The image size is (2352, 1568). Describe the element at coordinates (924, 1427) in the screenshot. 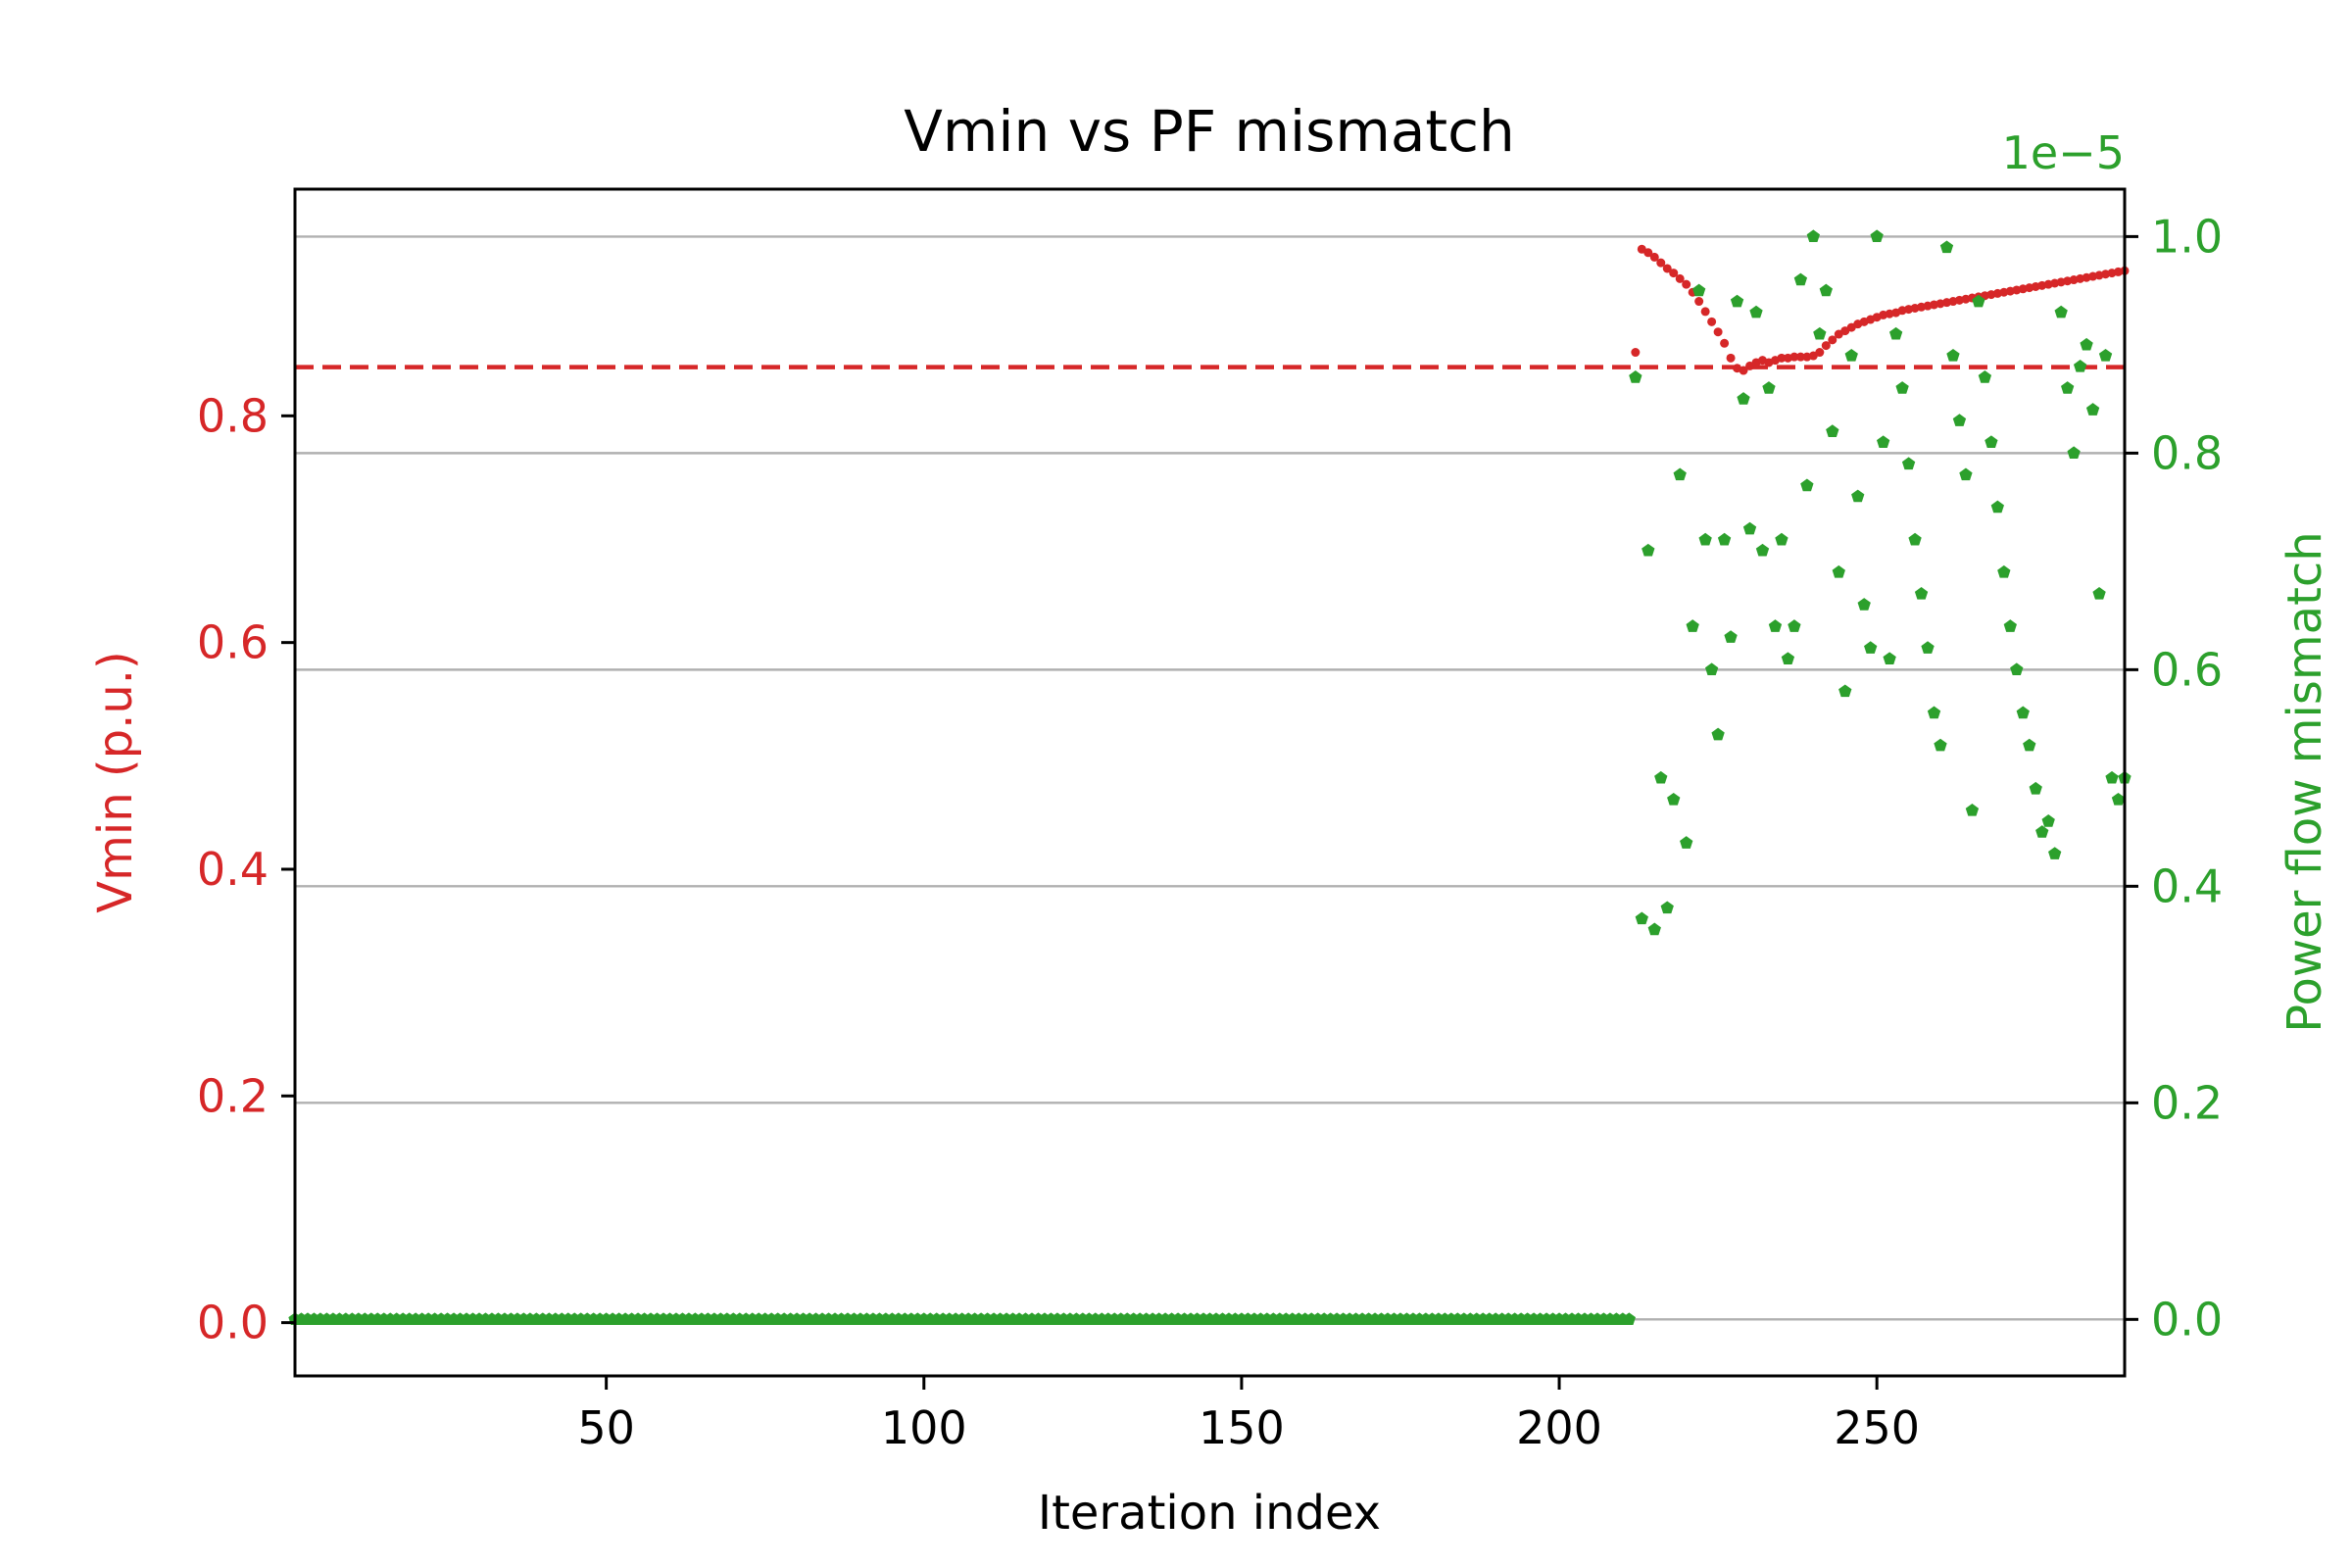

I see `x-tick-label: 100` at that location.